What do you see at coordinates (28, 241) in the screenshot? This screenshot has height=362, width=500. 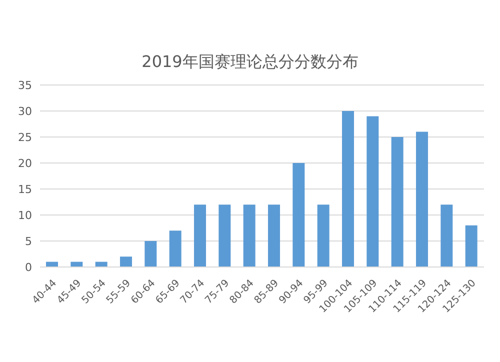 I see `y-tick-label: 5` at bounding box center [28, 241].